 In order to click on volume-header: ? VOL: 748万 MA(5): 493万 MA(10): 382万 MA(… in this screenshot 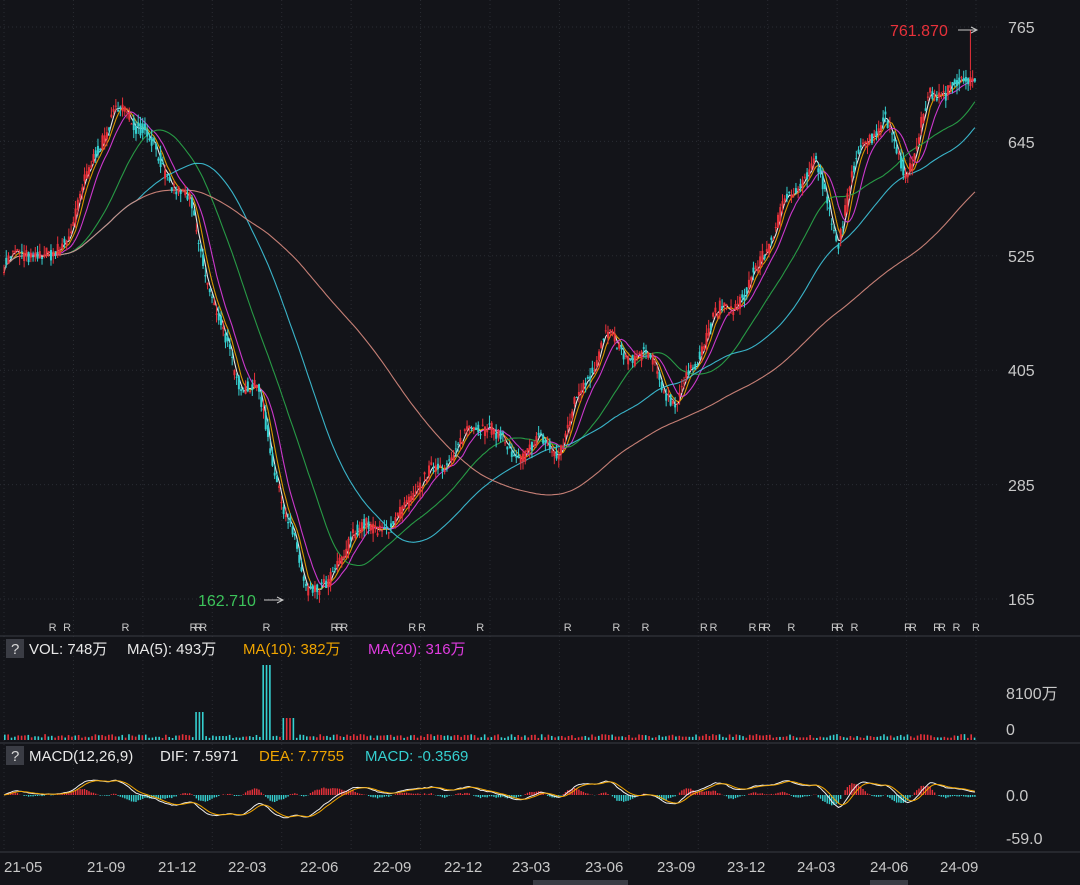, I will do `click(236, 648)`.